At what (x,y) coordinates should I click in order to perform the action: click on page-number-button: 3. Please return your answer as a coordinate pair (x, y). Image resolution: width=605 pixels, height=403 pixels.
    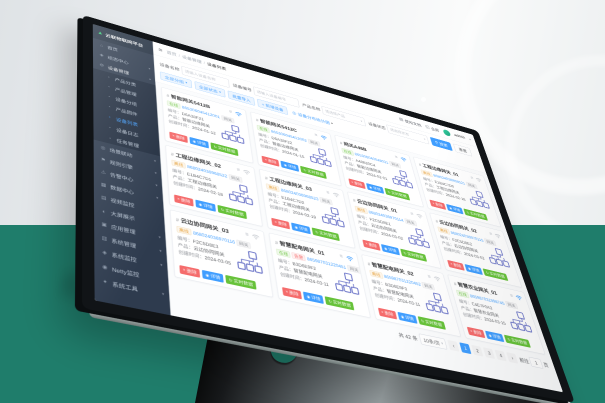
    Looking at the image, I should click on (489, 353).